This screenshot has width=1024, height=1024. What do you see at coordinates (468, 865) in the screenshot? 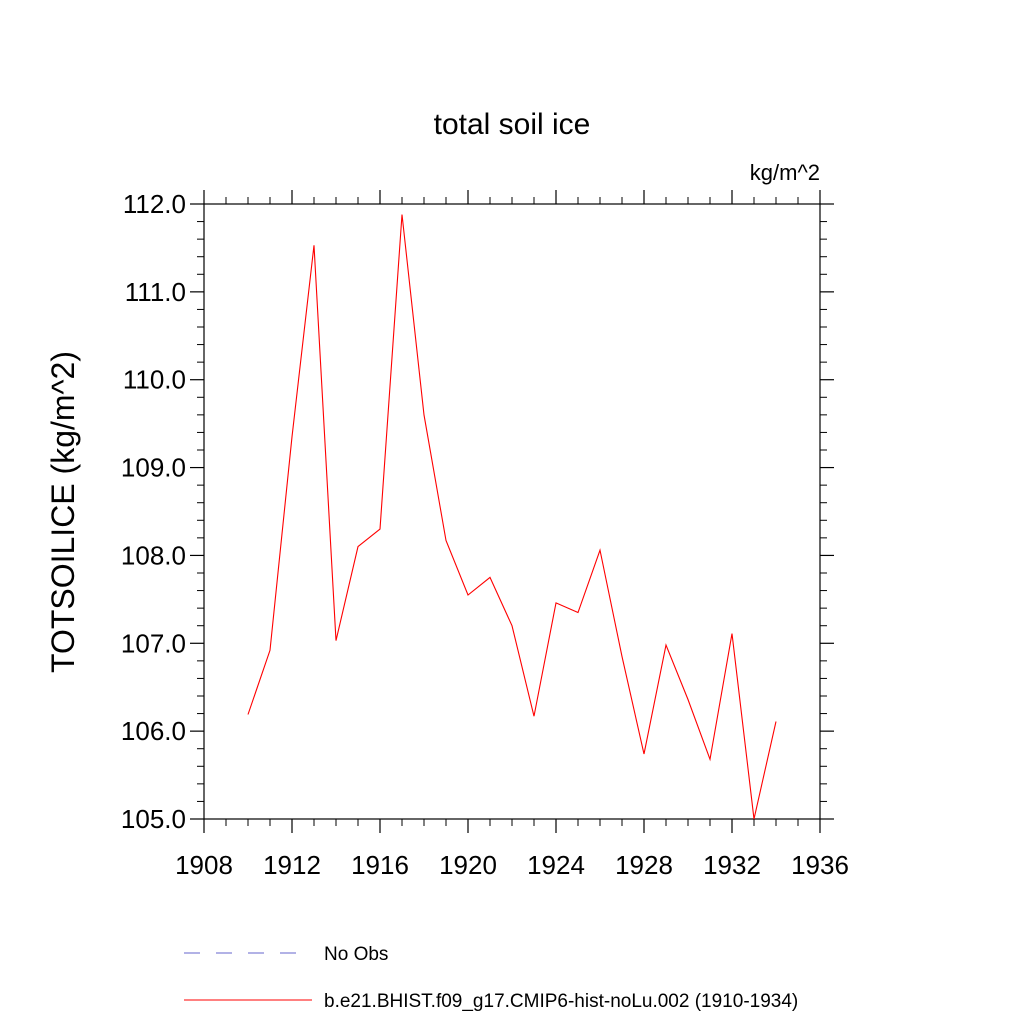
I see `x-tick-label: 1920` at bounding box center [468, 865].